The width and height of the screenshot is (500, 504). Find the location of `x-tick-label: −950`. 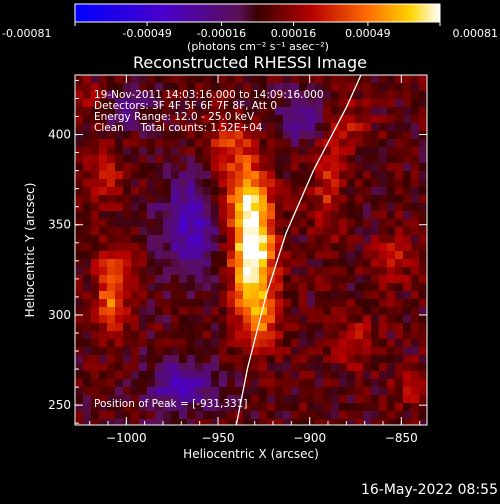

x-tick-label: −950 is located at coordinates (218, 438).